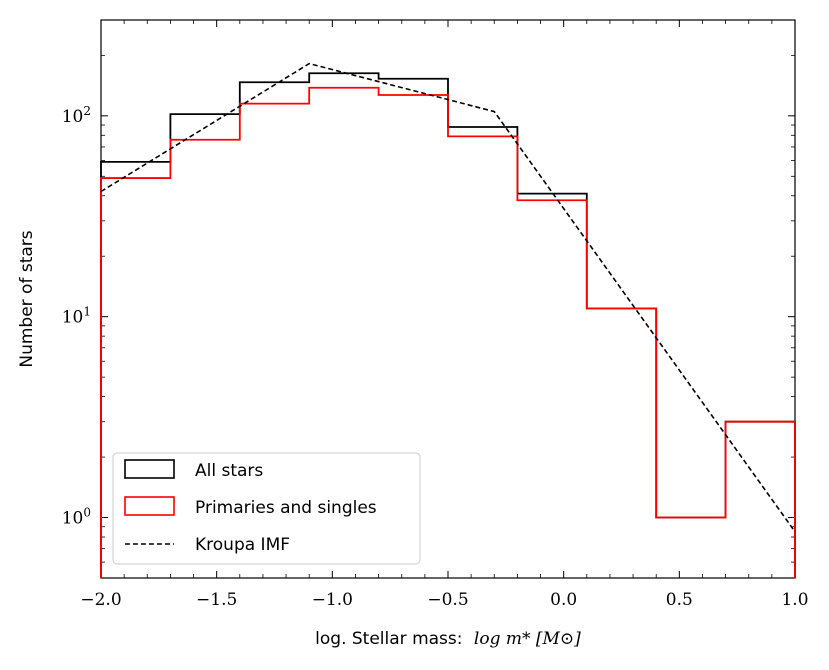 The height and width of the screenshot is (670, 829). Describe the element at coordinates (229, 471) in the screenshot. I see `legend-label-all-stars: All stars` at that location.